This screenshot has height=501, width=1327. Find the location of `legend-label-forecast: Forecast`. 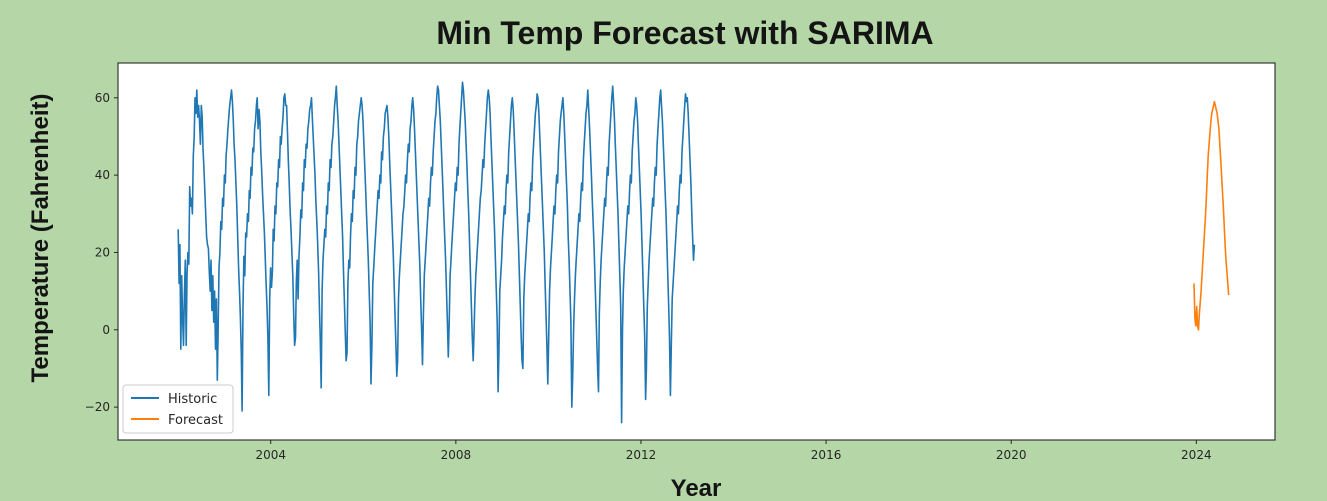

legend-label-forecast: Forecast is located at coordinates (195, 420).